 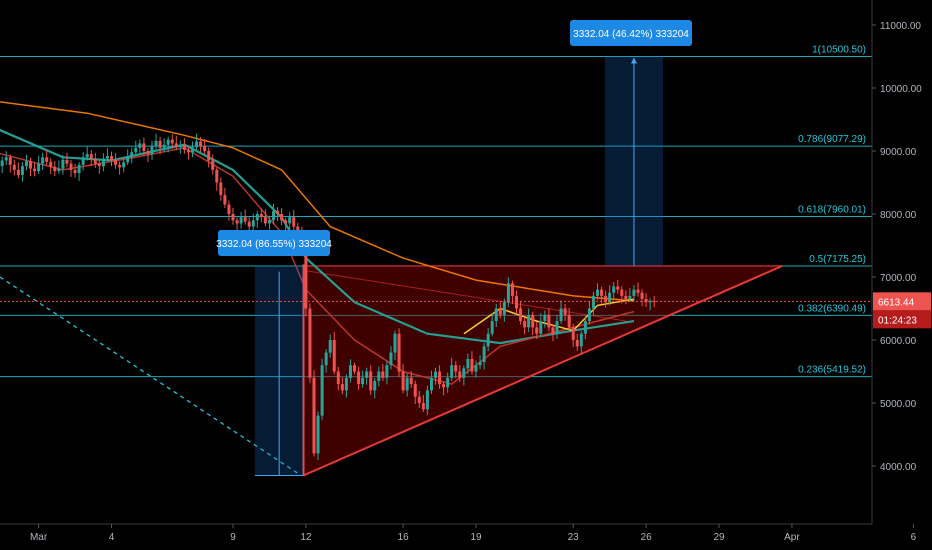 I want to click on measure-label-1: 3332.04 (86.55%) 333204, so click(x=274, y=244).